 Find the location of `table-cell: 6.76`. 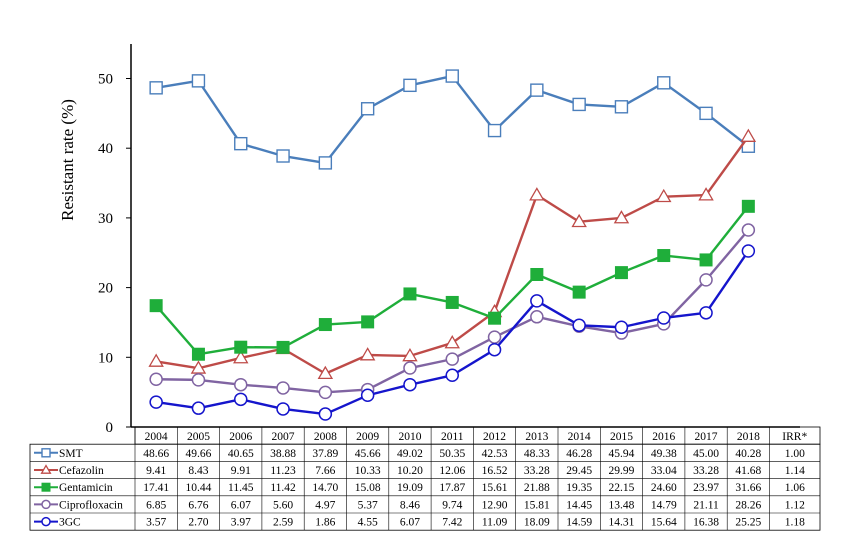

table-cell: 6.76 is located at coordinates (198, 505).